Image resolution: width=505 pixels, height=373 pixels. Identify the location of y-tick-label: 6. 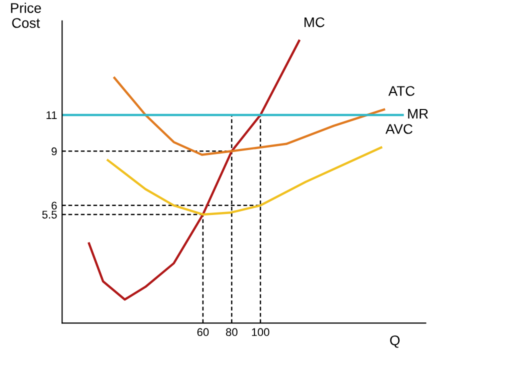
(54, 206).